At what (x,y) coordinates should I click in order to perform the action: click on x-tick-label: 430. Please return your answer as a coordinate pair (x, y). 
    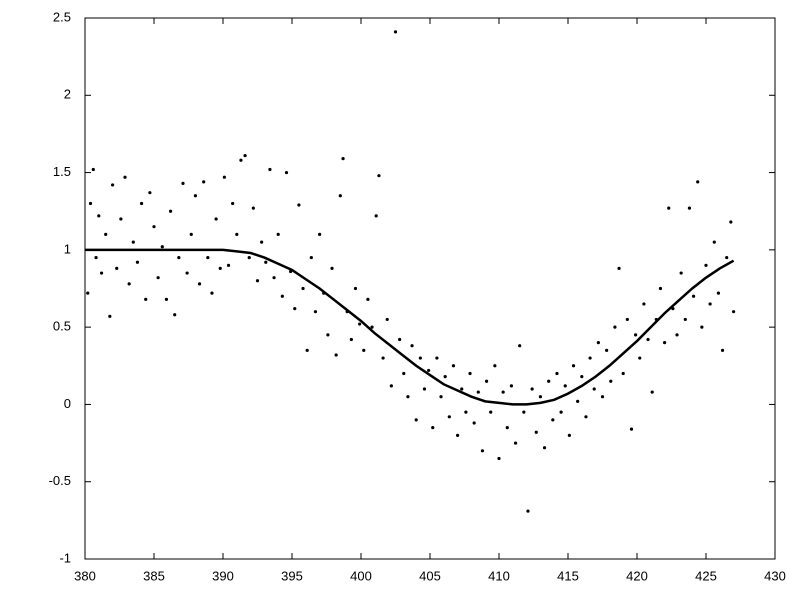
    Looking at the image, I should click on (775, 575).